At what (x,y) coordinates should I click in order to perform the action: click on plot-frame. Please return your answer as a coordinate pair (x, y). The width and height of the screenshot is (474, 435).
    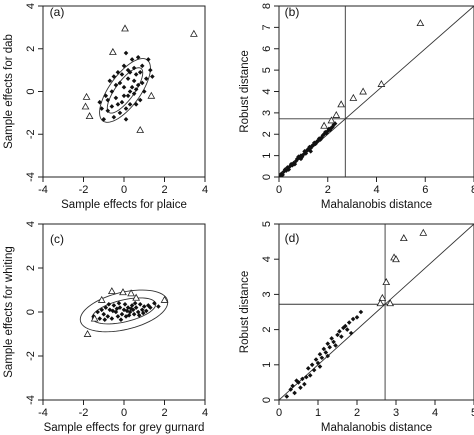
    Looking at the image, I should click on (124, 91).